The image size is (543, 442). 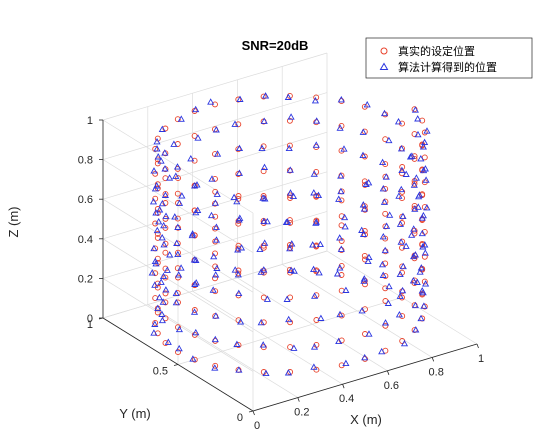 I want to click on legend-entry-estimated: 算法计算得到的位置, so click(x=447, y=67).